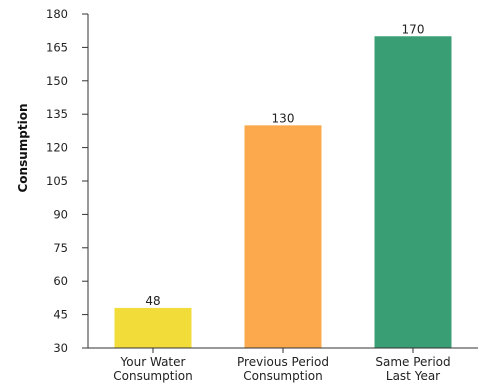 This screenshot has height=387, width=481. What do you see at coordinates (57, 114) in the screenshot?
I see `y-tick-label: 135` at bounding box center [57, 114].